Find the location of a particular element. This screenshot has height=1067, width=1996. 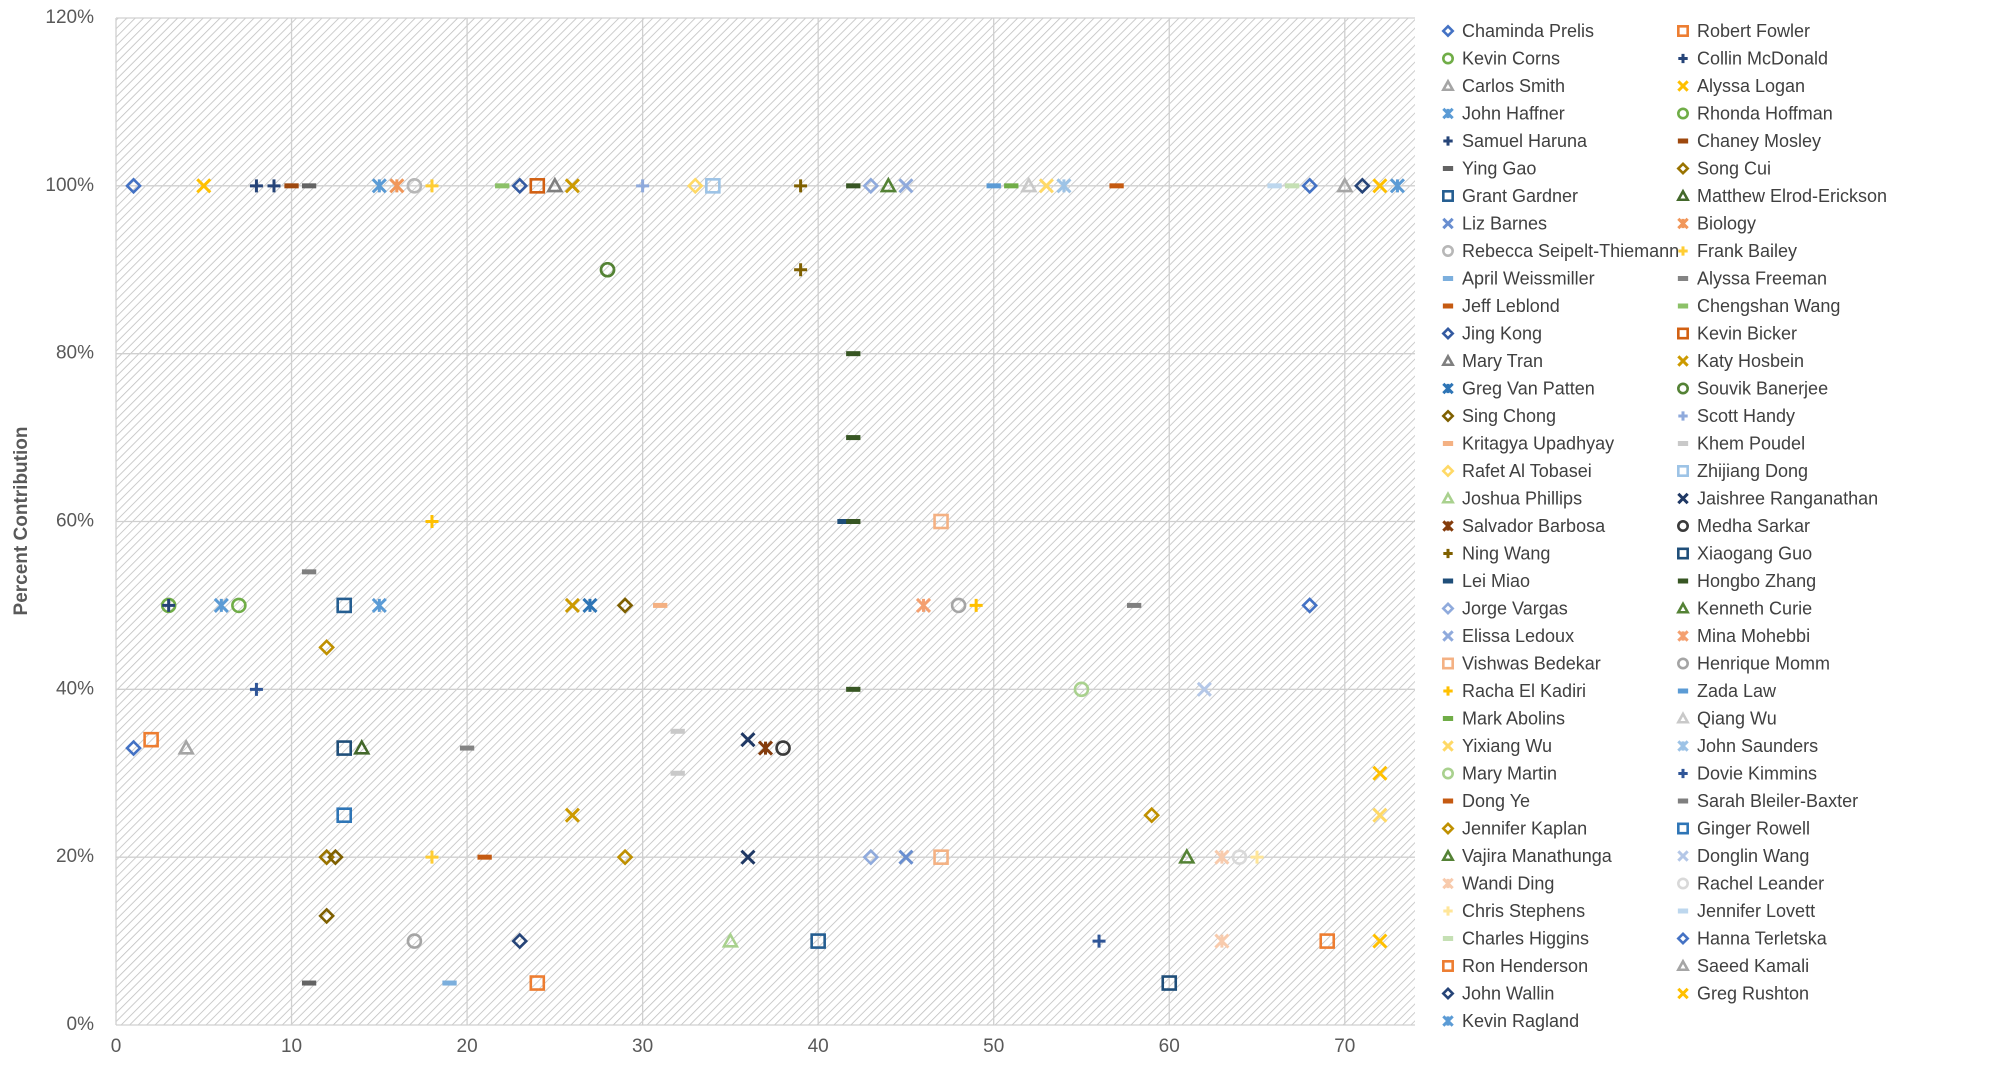

y-tick-label: 60% is located at coordinates (75, 521).